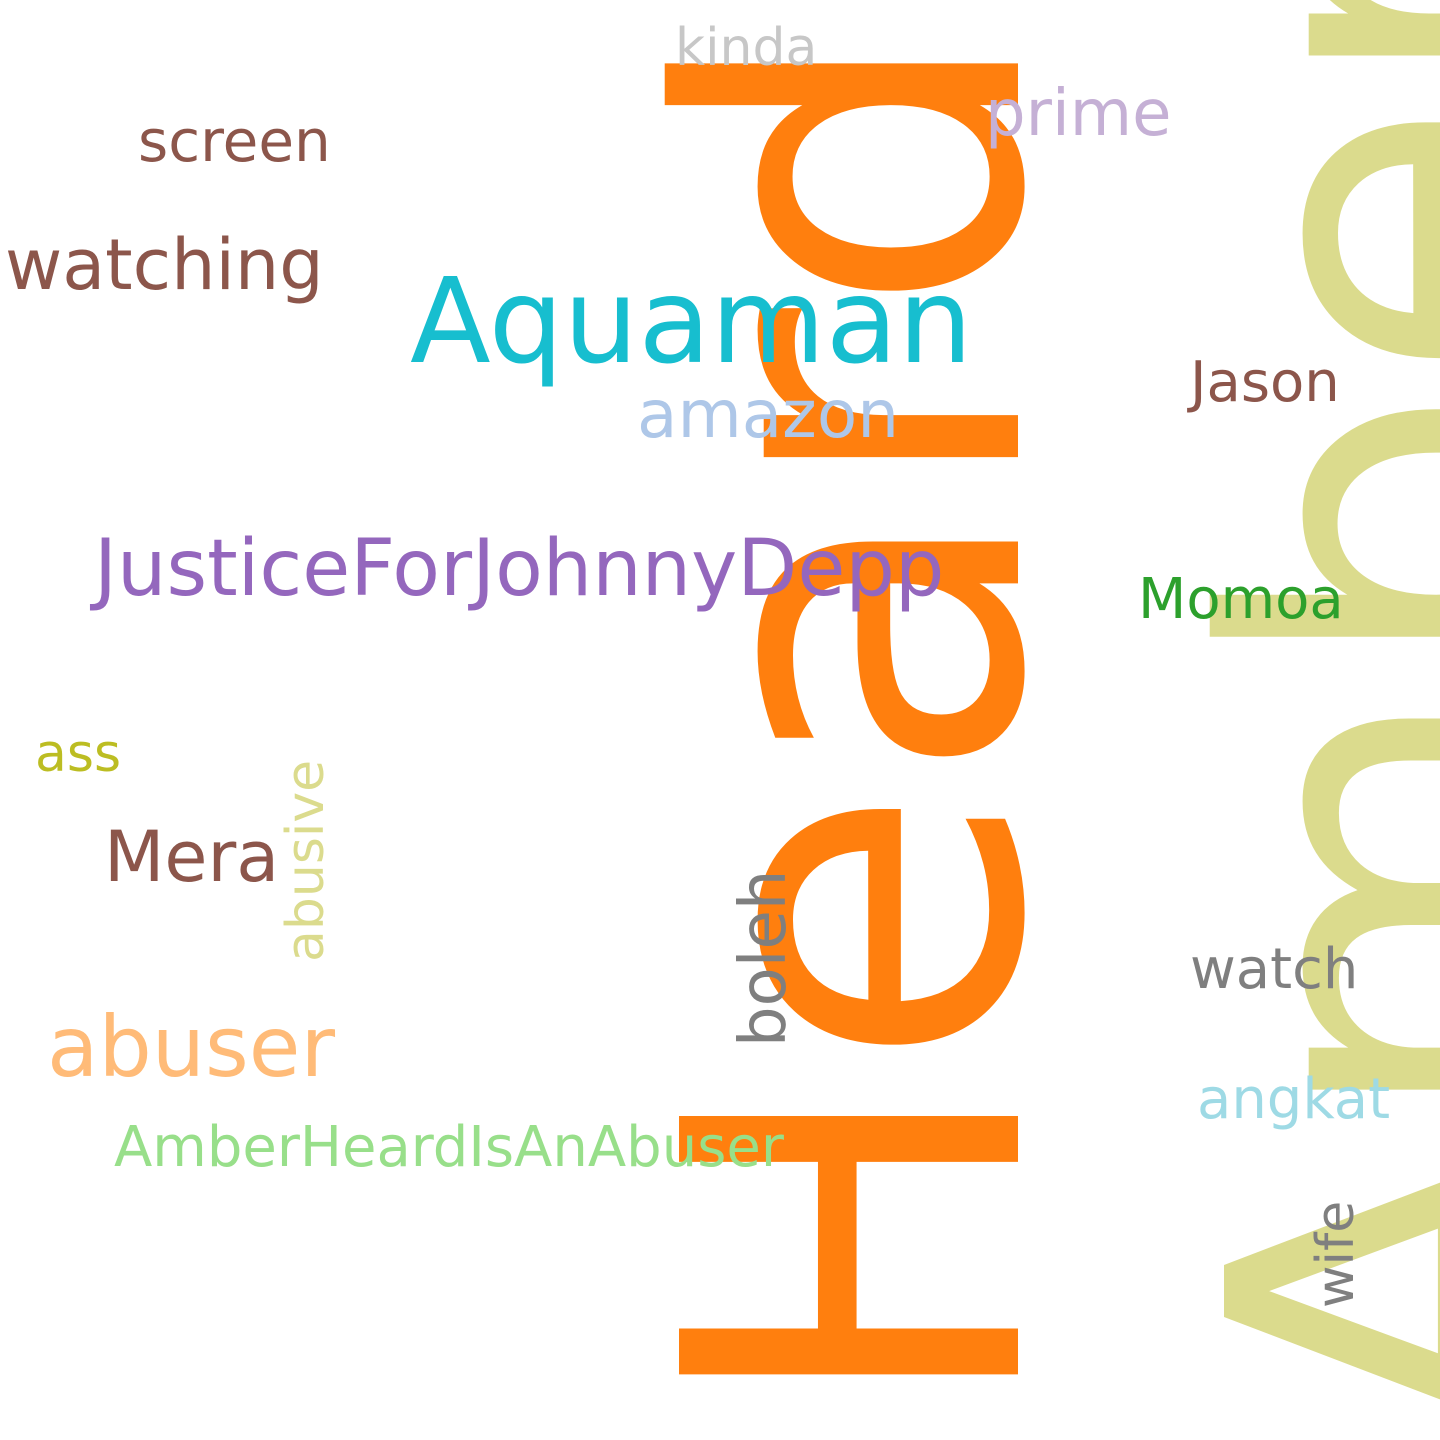 The height and width of the screenshot is (1440, 1440). What do you see at coordinates (1078, 114) in the screenshot?
I see `word-prime: prime` at bounding box center [1078, 114].